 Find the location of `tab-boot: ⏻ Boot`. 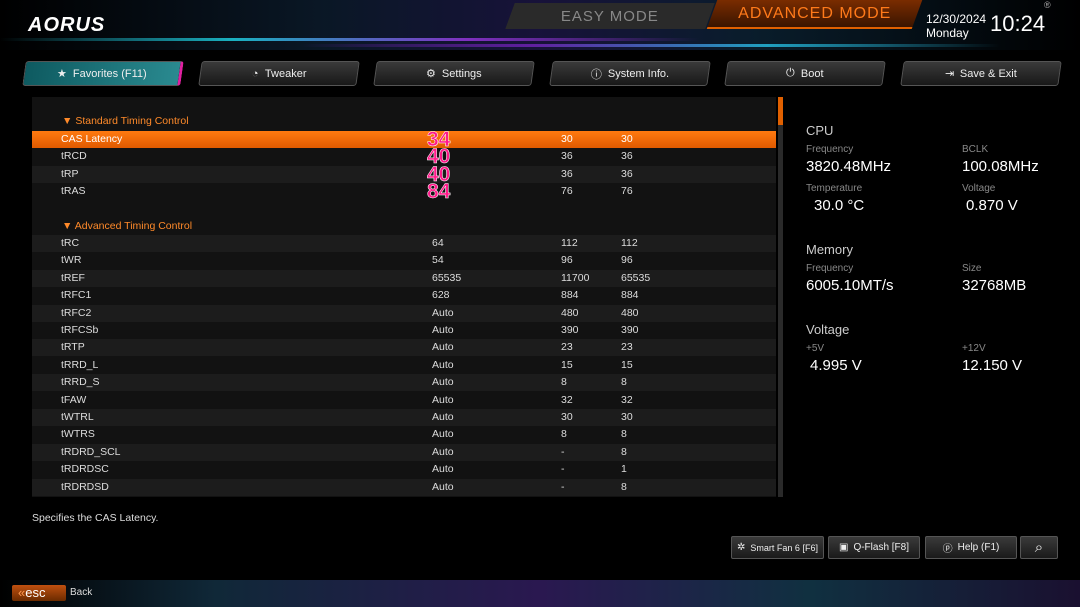

tab-boot: ⏻ Boot is located at coordinates (805, 73).